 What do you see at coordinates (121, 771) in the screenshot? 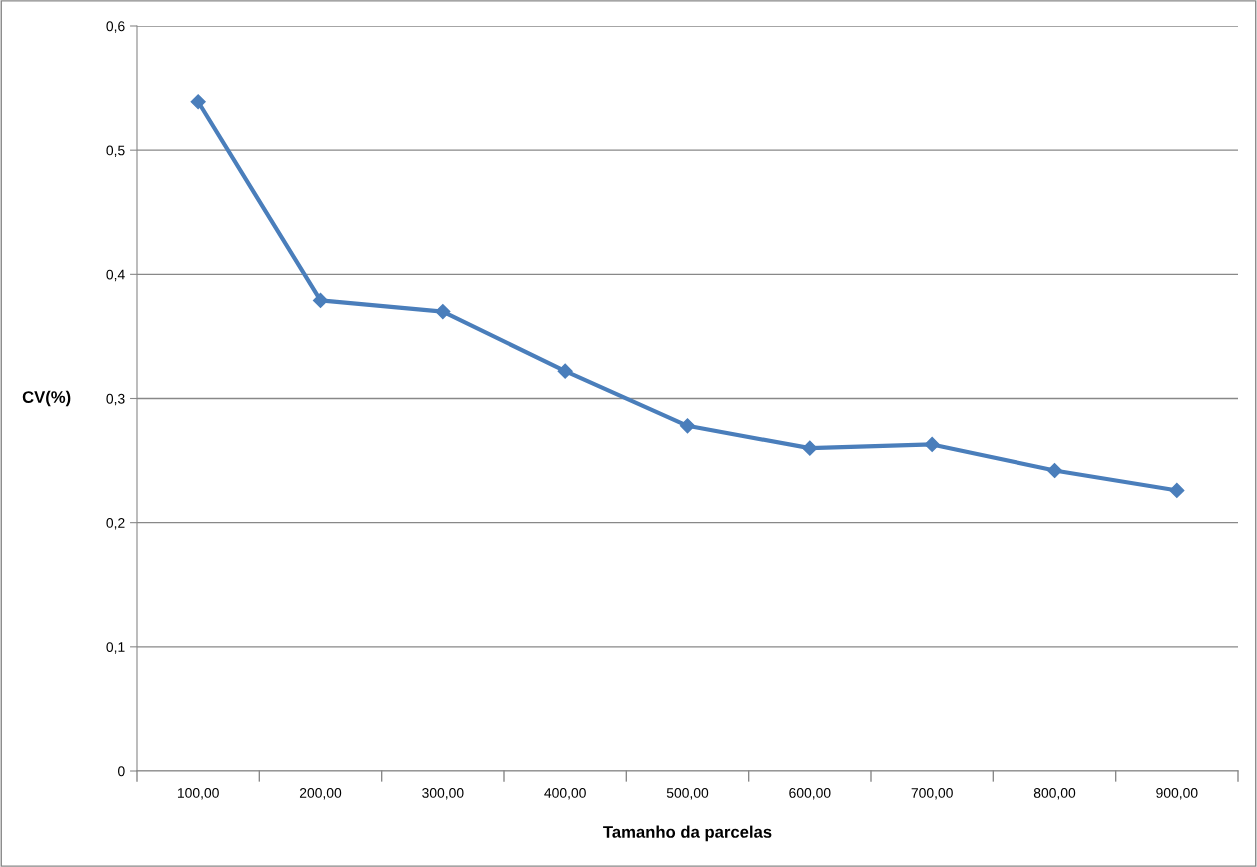
I see `y-tick-label: 0` at bounding box center [121, 771].